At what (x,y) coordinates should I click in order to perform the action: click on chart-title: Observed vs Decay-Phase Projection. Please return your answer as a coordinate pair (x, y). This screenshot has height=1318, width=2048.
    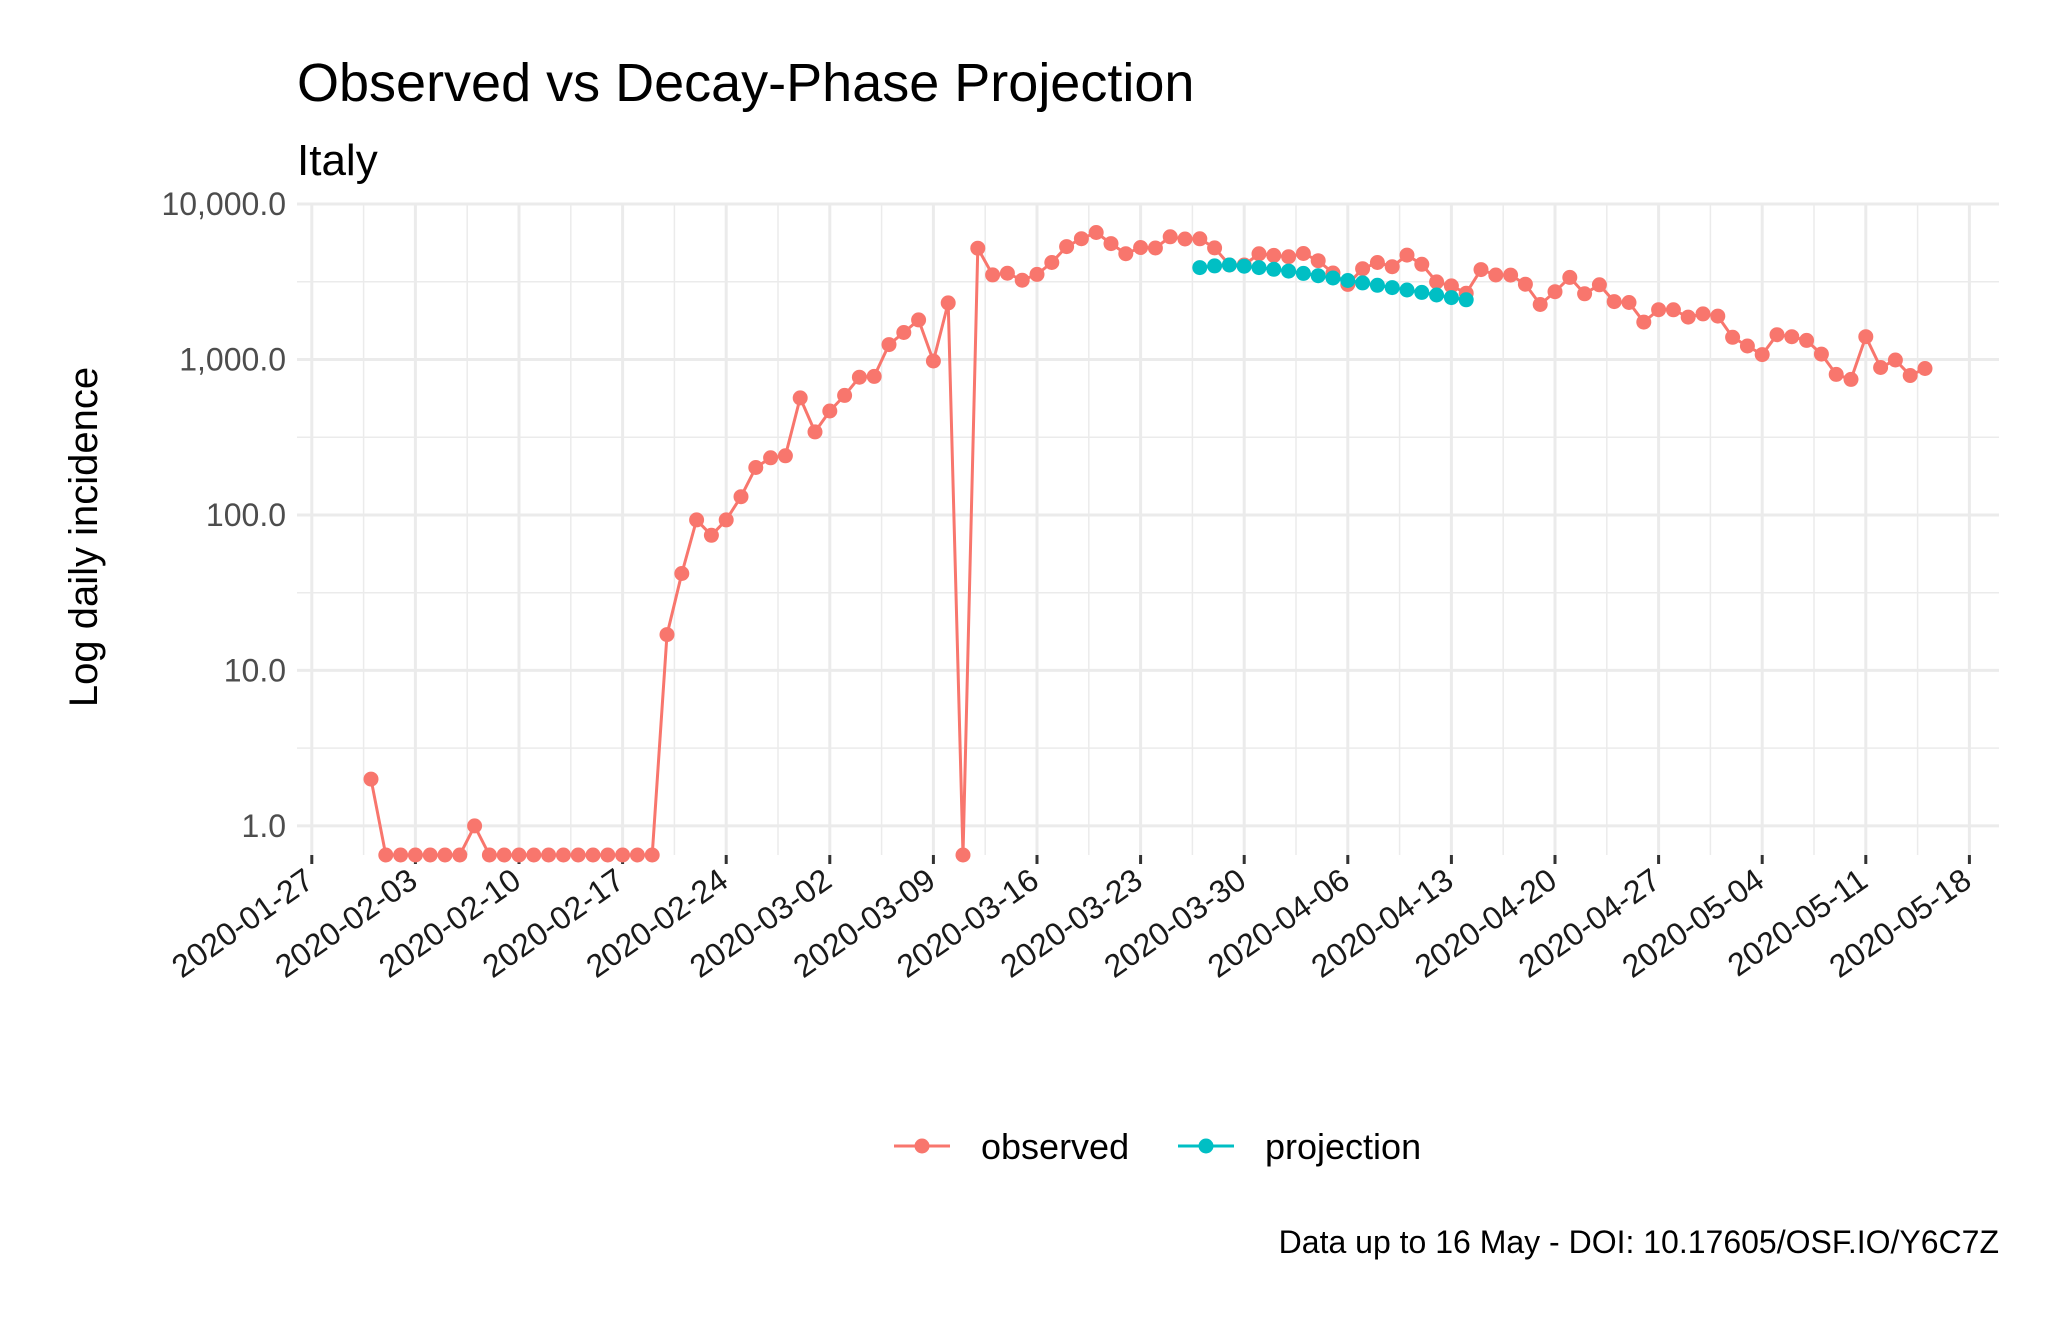
    Looking at the image, I should click on (745, 83).